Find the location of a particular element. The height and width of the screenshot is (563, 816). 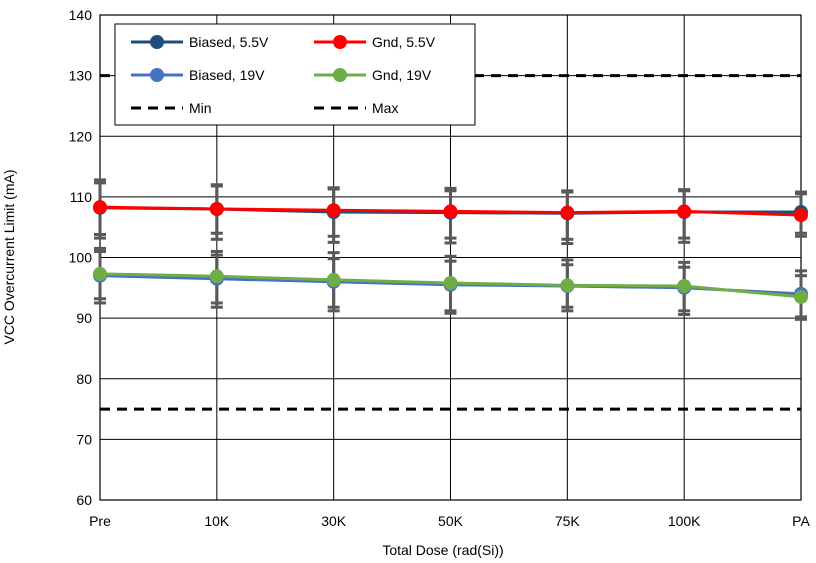

point-gnd-5-5v-pa is located at coordinates (801, 215).